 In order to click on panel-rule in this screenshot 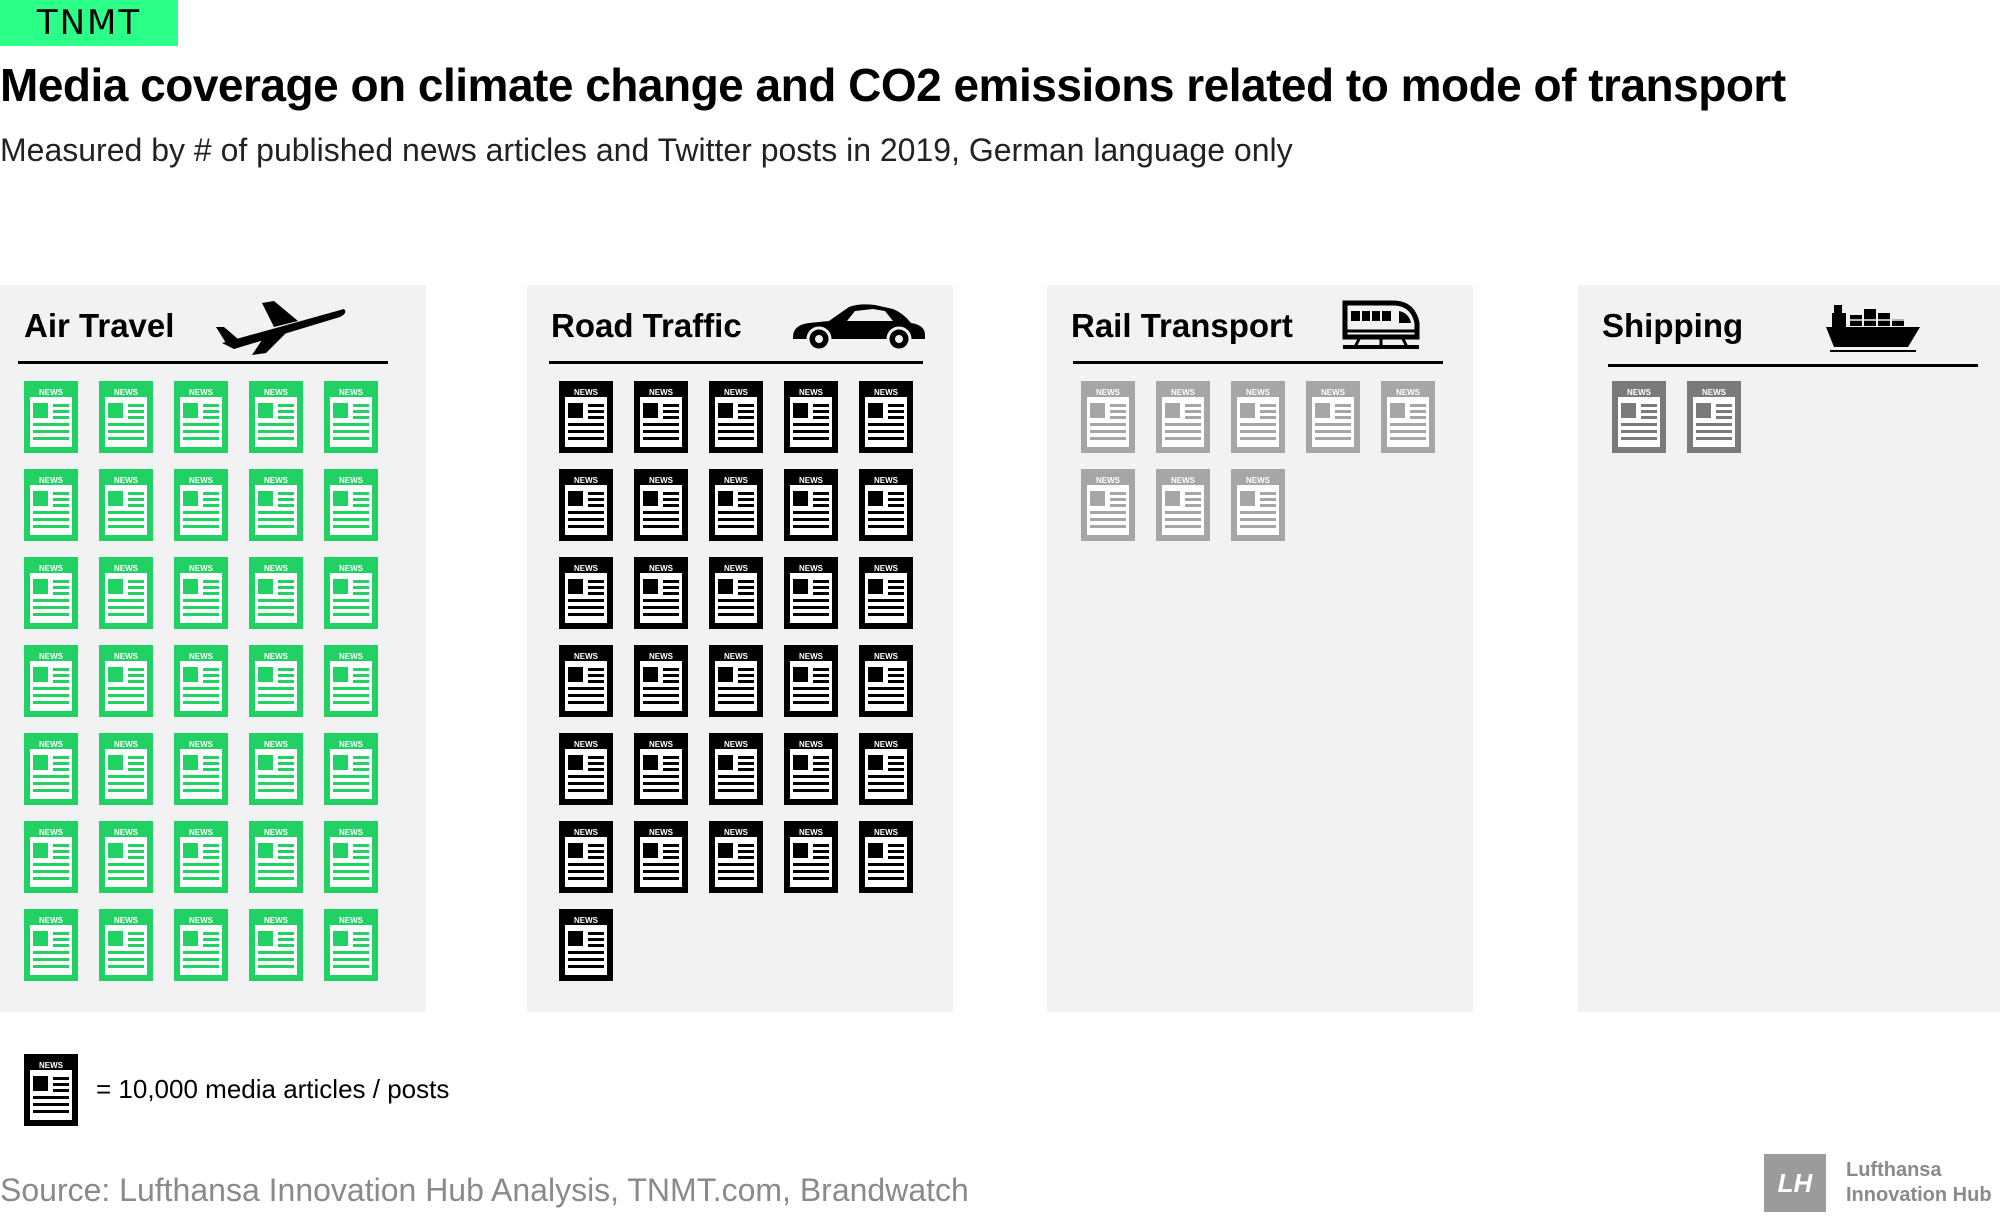, I will do `click(1258, 362)`.